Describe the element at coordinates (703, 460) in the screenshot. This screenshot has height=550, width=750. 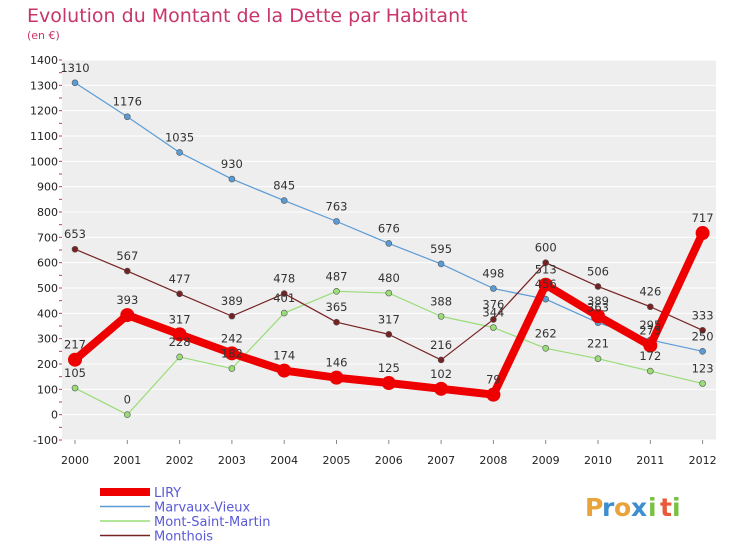
I see `x-tick-label: 2012` at that location.